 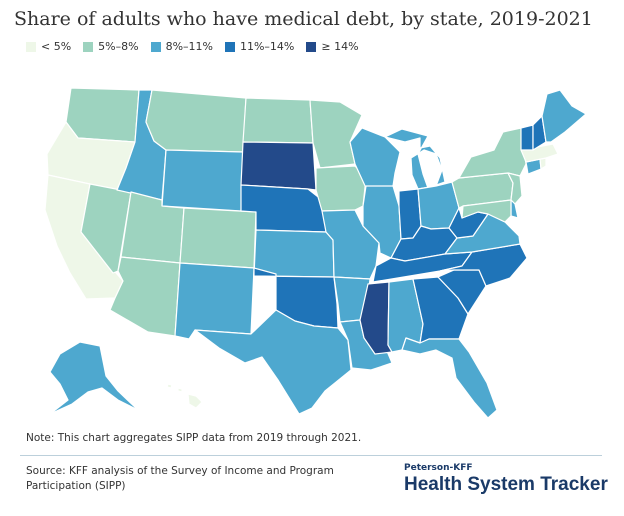 I want to click on state-ny, so click(x=492, y=153).